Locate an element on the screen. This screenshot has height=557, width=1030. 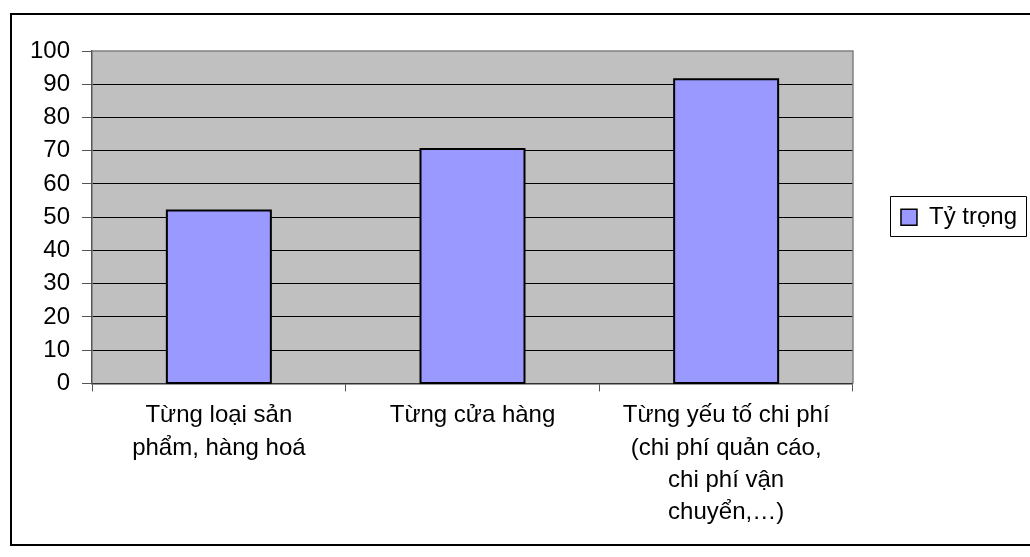
x-tick-label: Từng yếu tố chi phí (chi phí quản cáo, chi phí vận chuyển,…) is located at coordinates (726, 462).